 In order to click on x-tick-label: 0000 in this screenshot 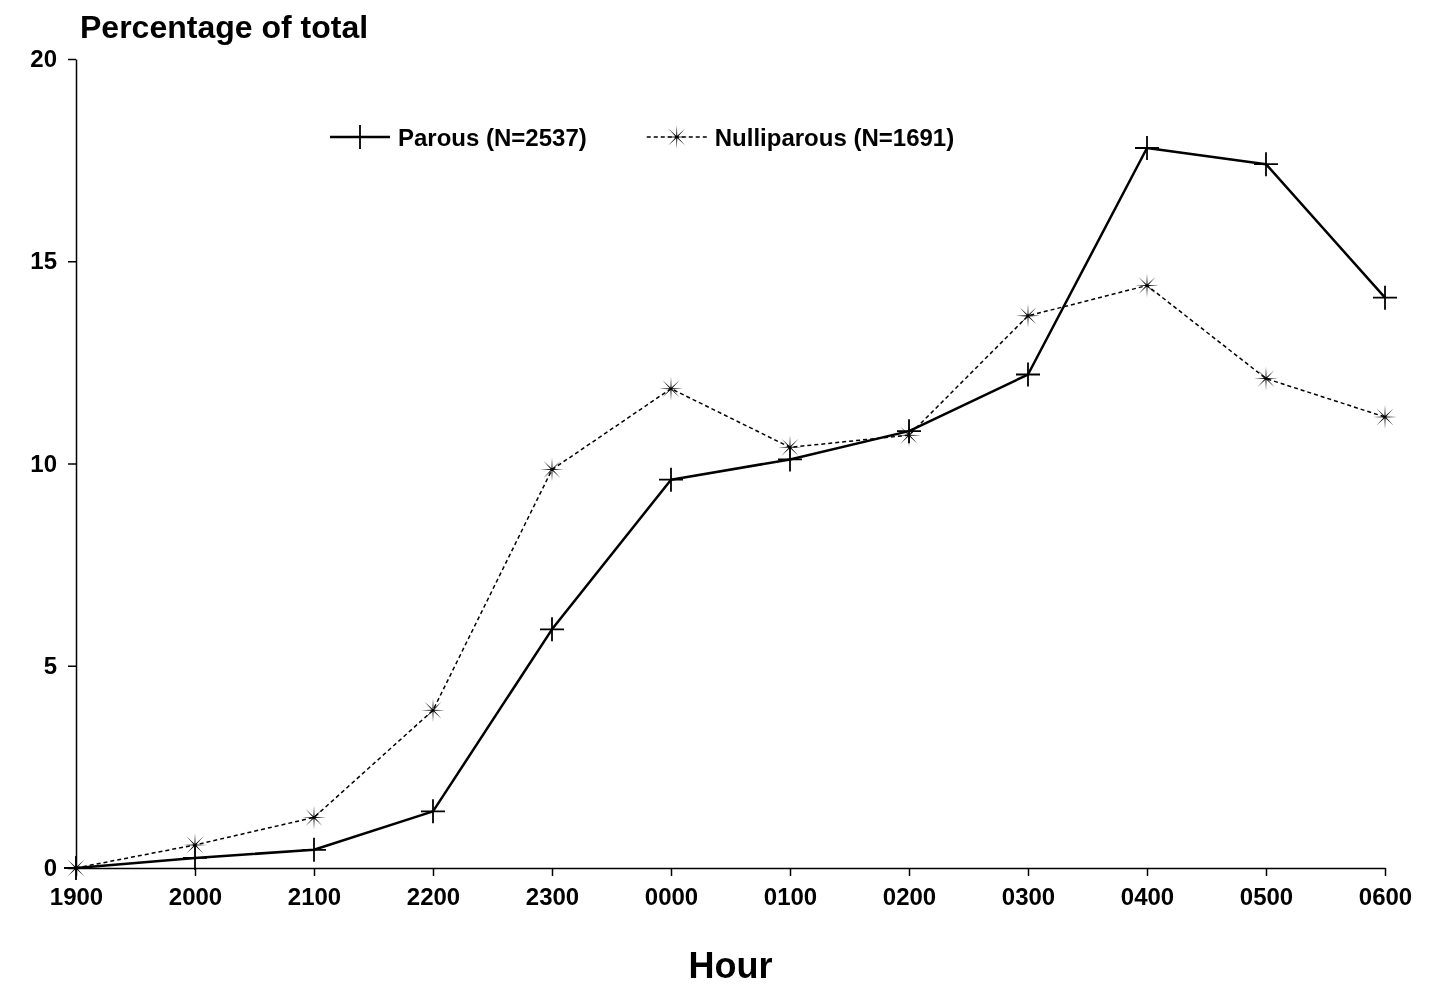, I will do `click(671, 897)`.